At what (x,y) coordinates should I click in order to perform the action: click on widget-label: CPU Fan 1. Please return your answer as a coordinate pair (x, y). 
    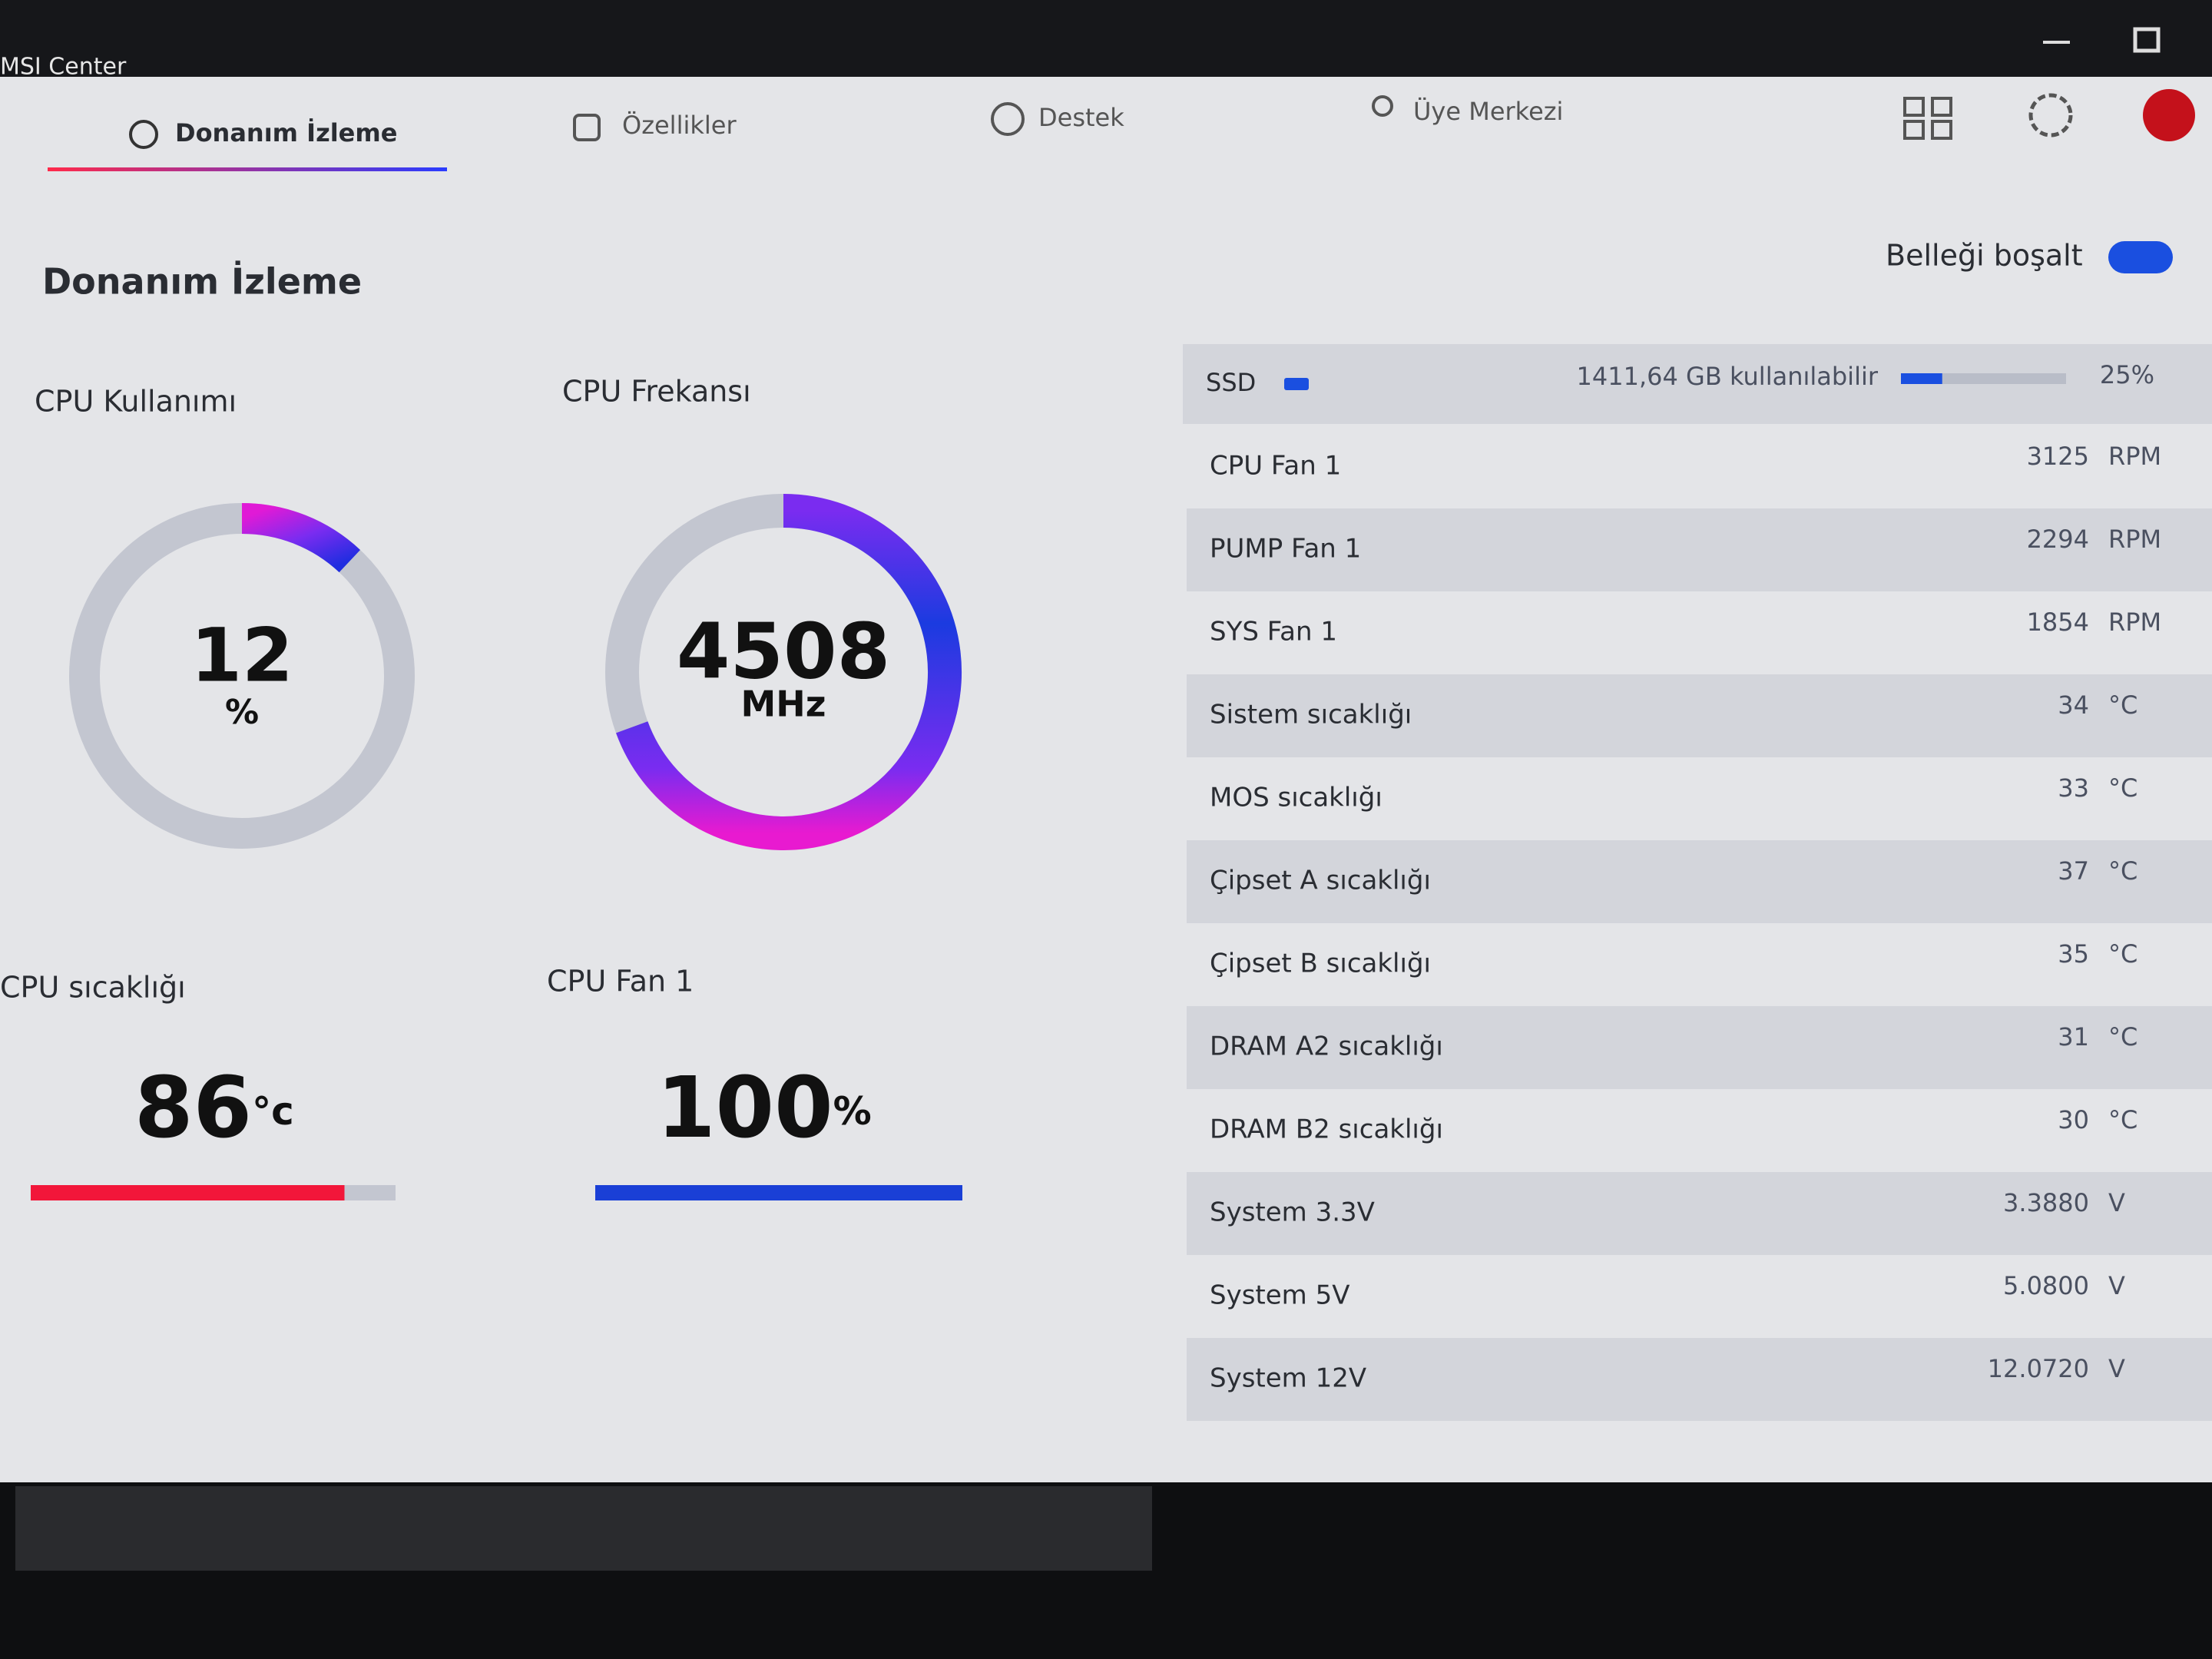
    Looking at the image, I should click on (620, 981).